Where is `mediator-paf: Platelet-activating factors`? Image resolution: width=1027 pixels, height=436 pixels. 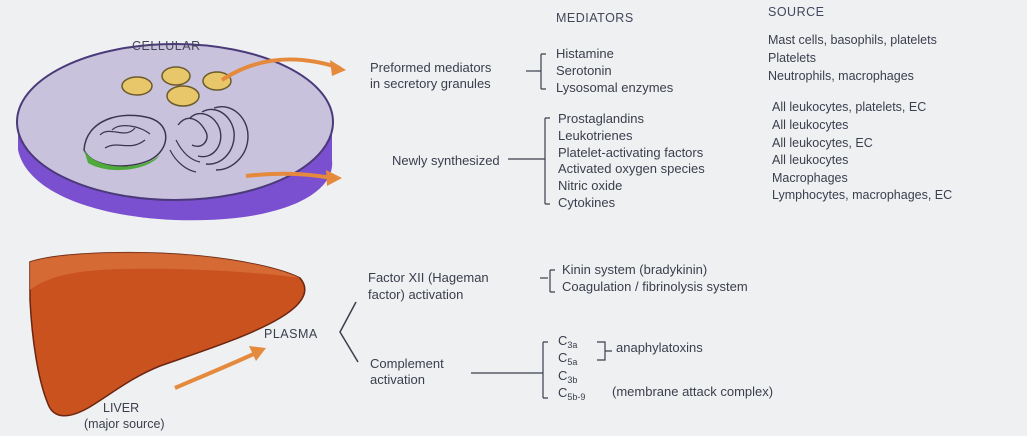 mediator-paf: Platelet-activating factors is located at coordinates (631, 152).